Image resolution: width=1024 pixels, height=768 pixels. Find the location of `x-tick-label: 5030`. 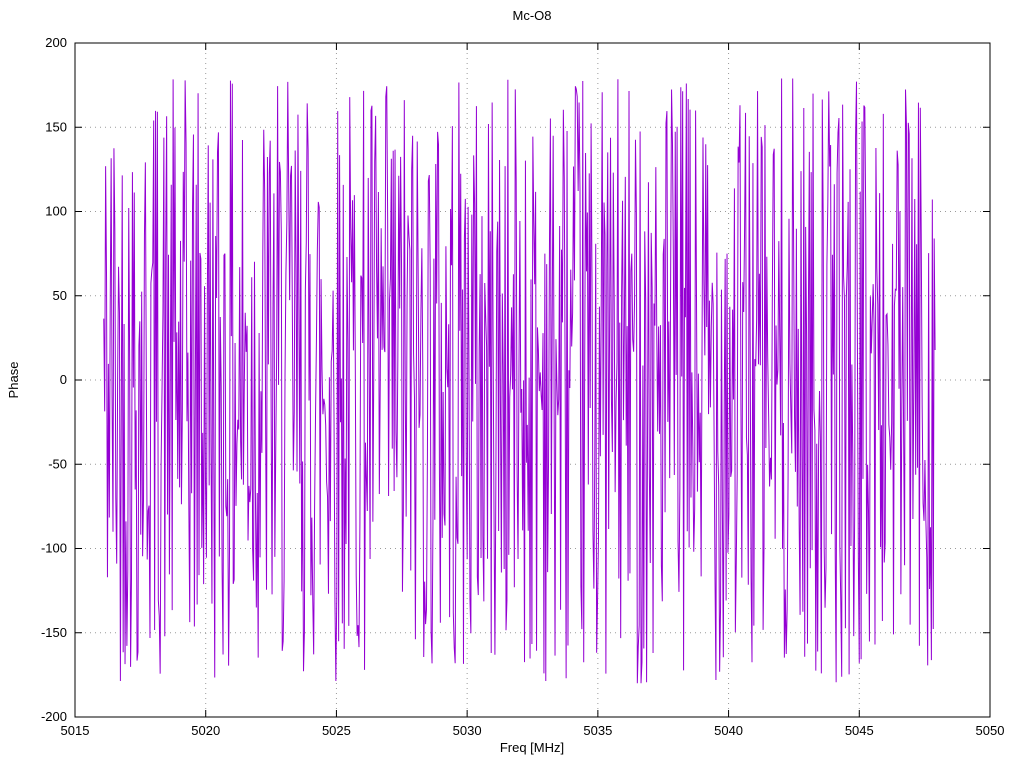

x-tick-label: 5030 is located at coordinates (467, 730).